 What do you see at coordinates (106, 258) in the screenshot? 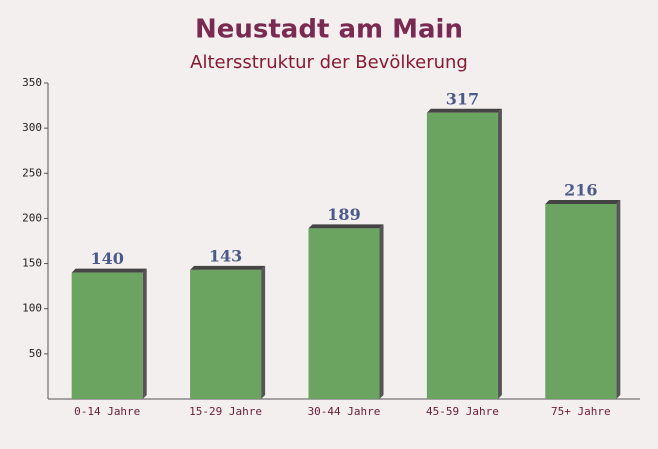
I see `value-label: 140` at bounding box center [106, 258].